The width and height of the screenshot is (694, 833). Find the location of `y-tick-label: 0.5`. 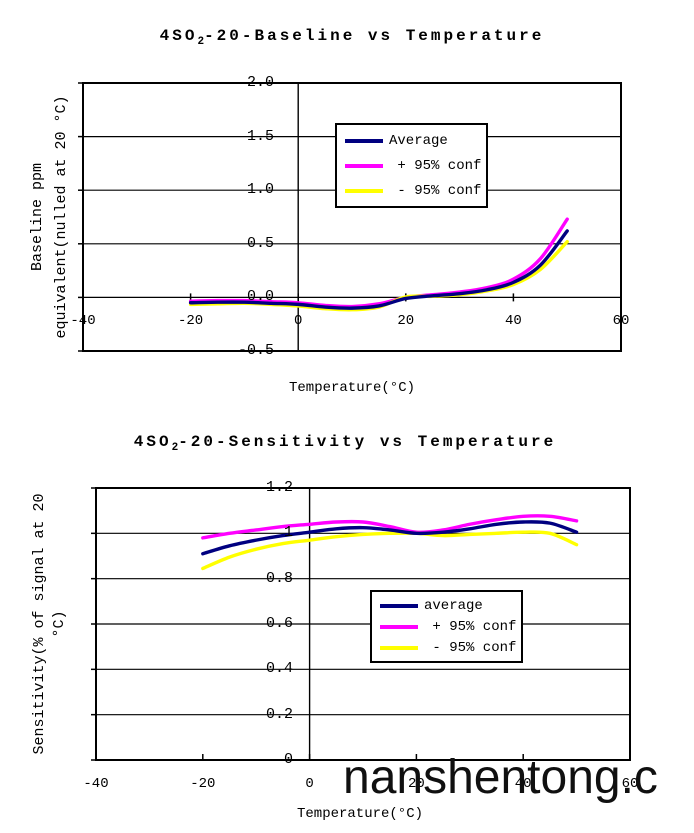

y-tick-label: 0.5 is located at coordinates (260, 243).